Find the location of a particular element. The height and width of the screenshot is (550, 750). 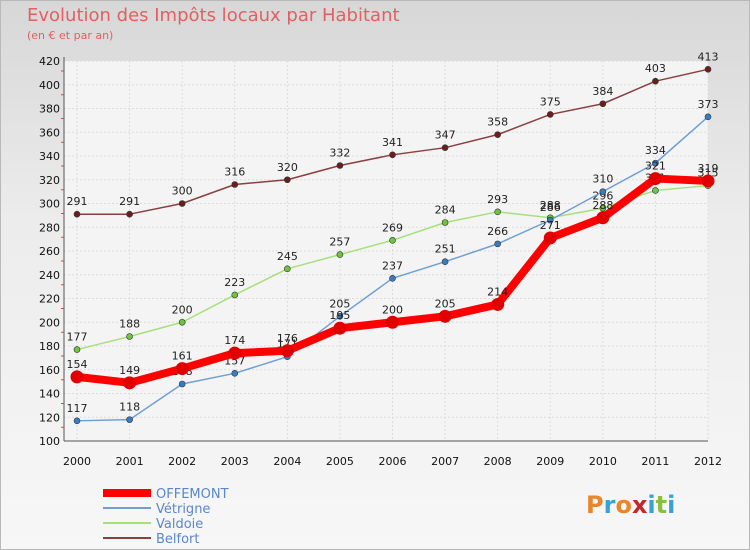

y-tick-label: 420 is located at coordinates (49, 61).